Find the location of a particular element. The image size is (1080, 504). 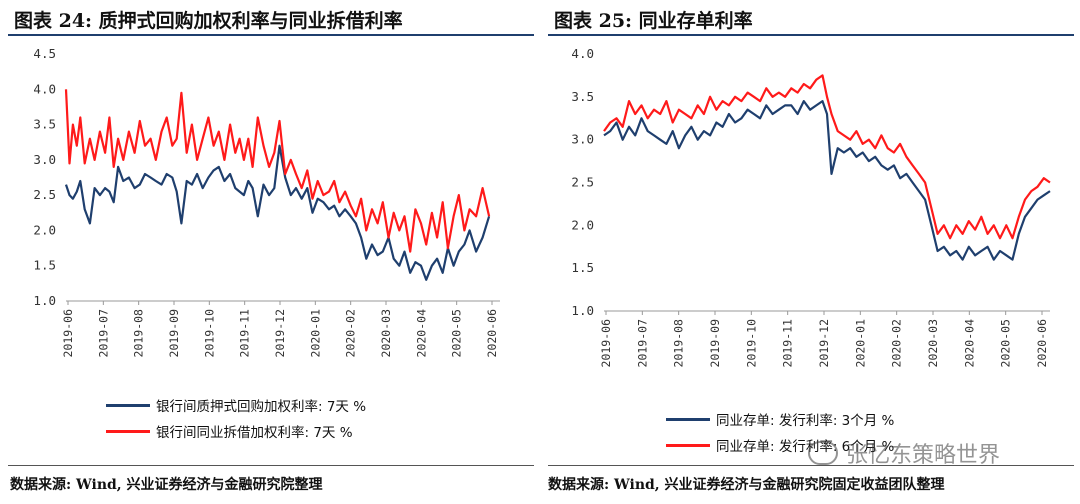

legend: 同业存单: 发行利率: 3个月 % 同业存单: 发行利率: 6个月 % is located at coordinates (780, 432).